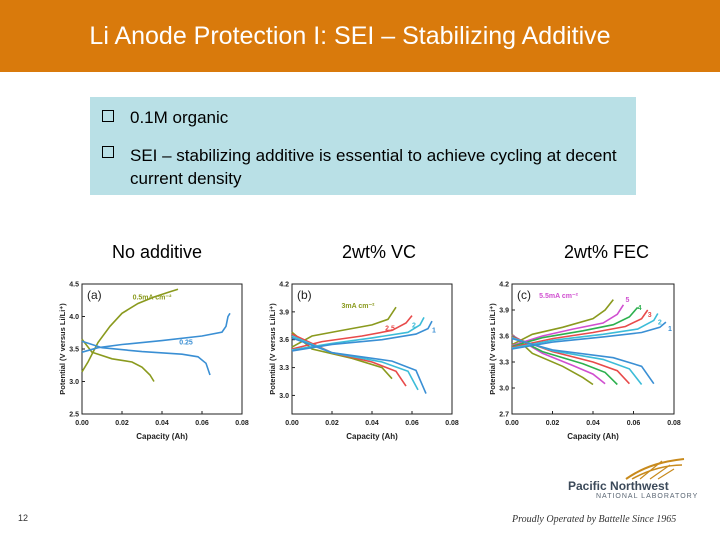  Describe the element at coordinates (74, 317) in the screenshot. I see `y-tick-label: 4.0` at that location.